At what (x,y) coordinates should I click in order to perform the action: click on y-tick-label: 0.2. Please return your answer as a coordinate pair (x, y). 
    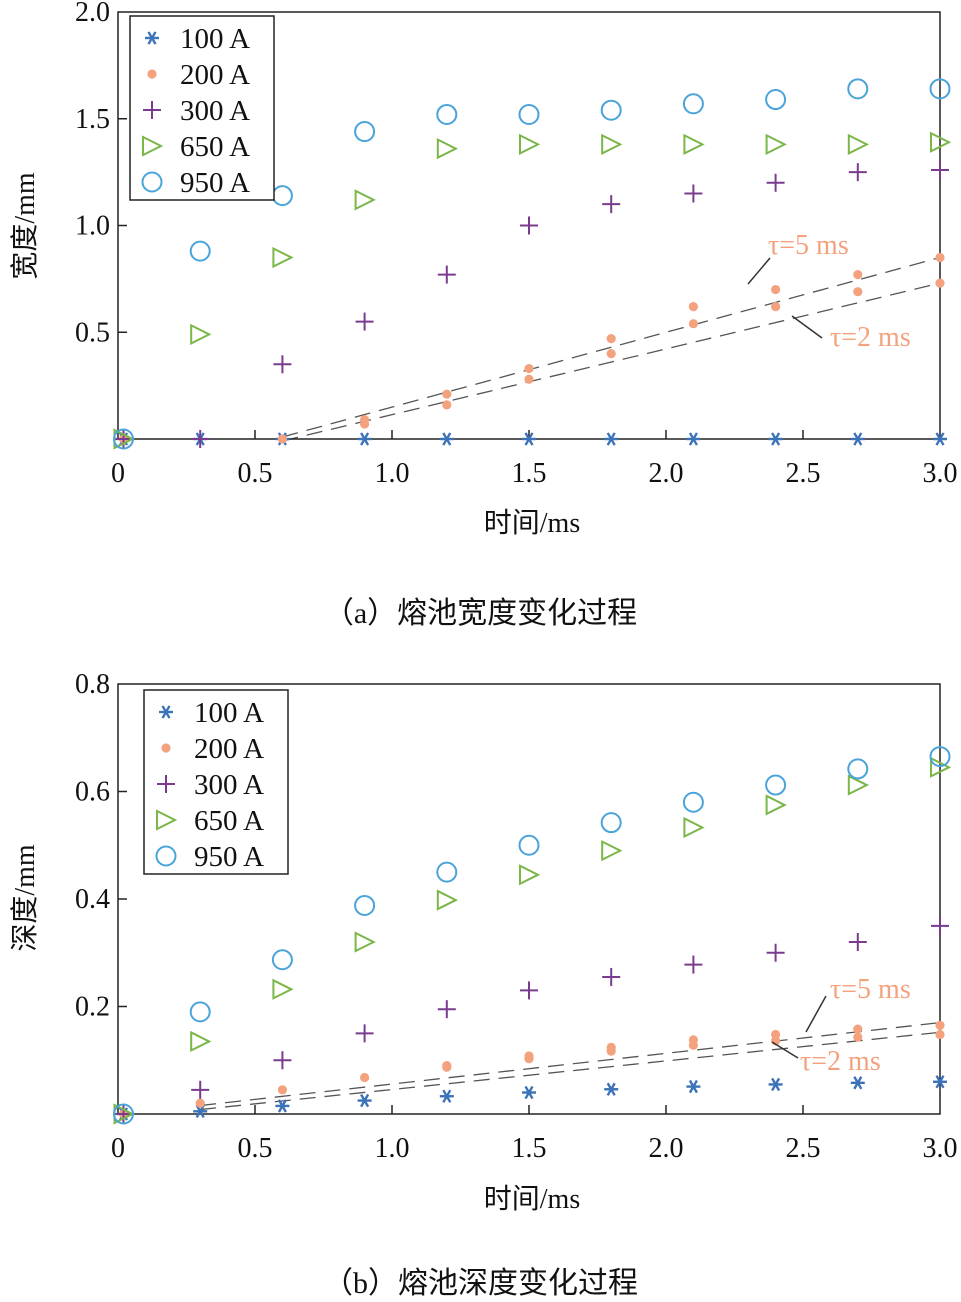
    Looking at the image, I should click on (92, 1007).